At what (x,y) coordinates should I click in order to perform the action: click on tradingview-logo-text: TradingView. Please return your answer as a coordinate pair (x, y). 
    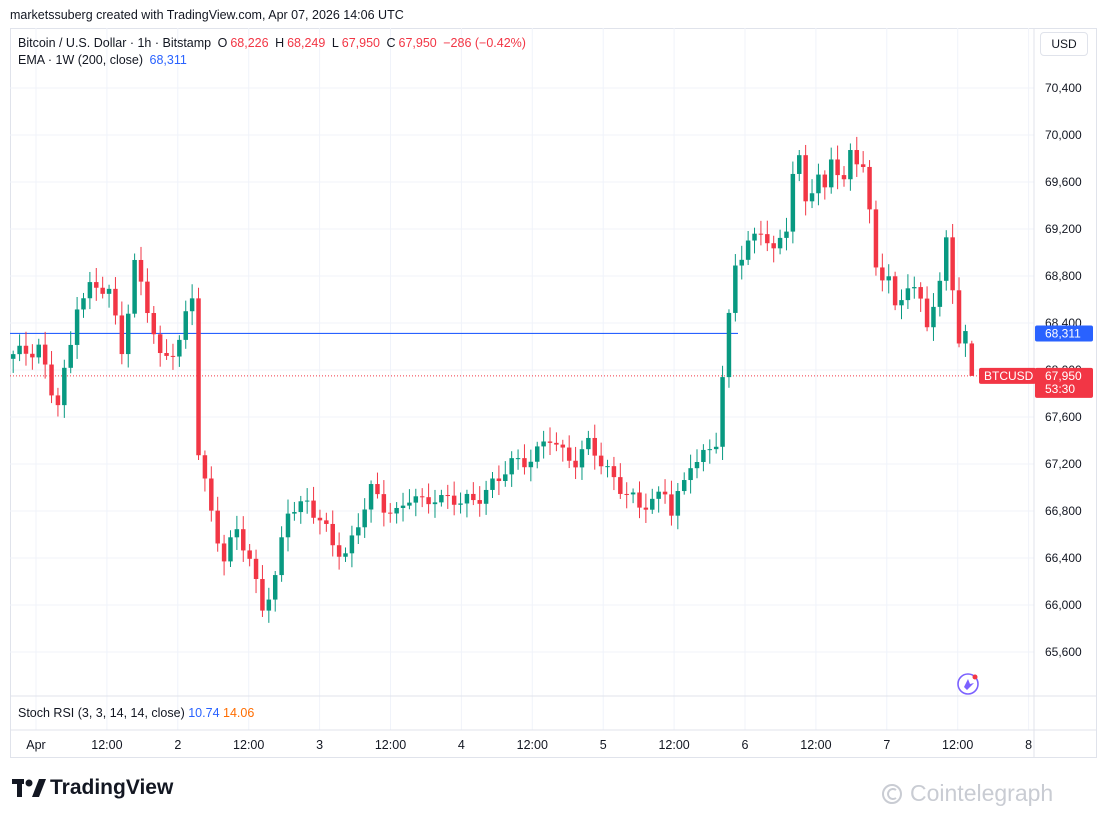
    Looking at the image, I should click on (112, 787).